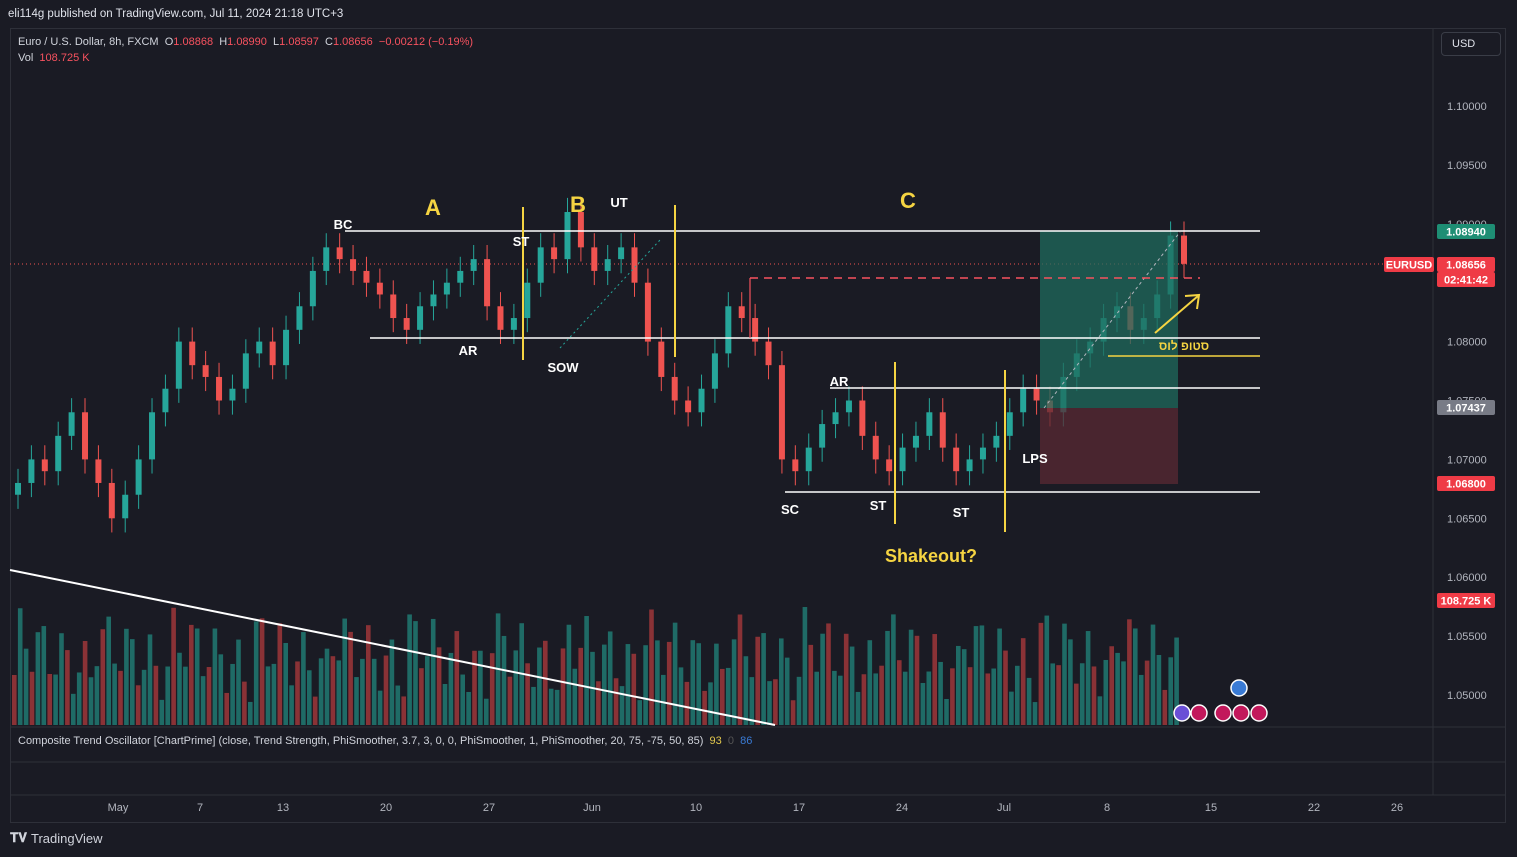 Image resolution: width=1517 pixels, height=857 pixels. Describe the element at coordinates (908, 200) in the screenshot. I see `annotation-label: C` at that location.